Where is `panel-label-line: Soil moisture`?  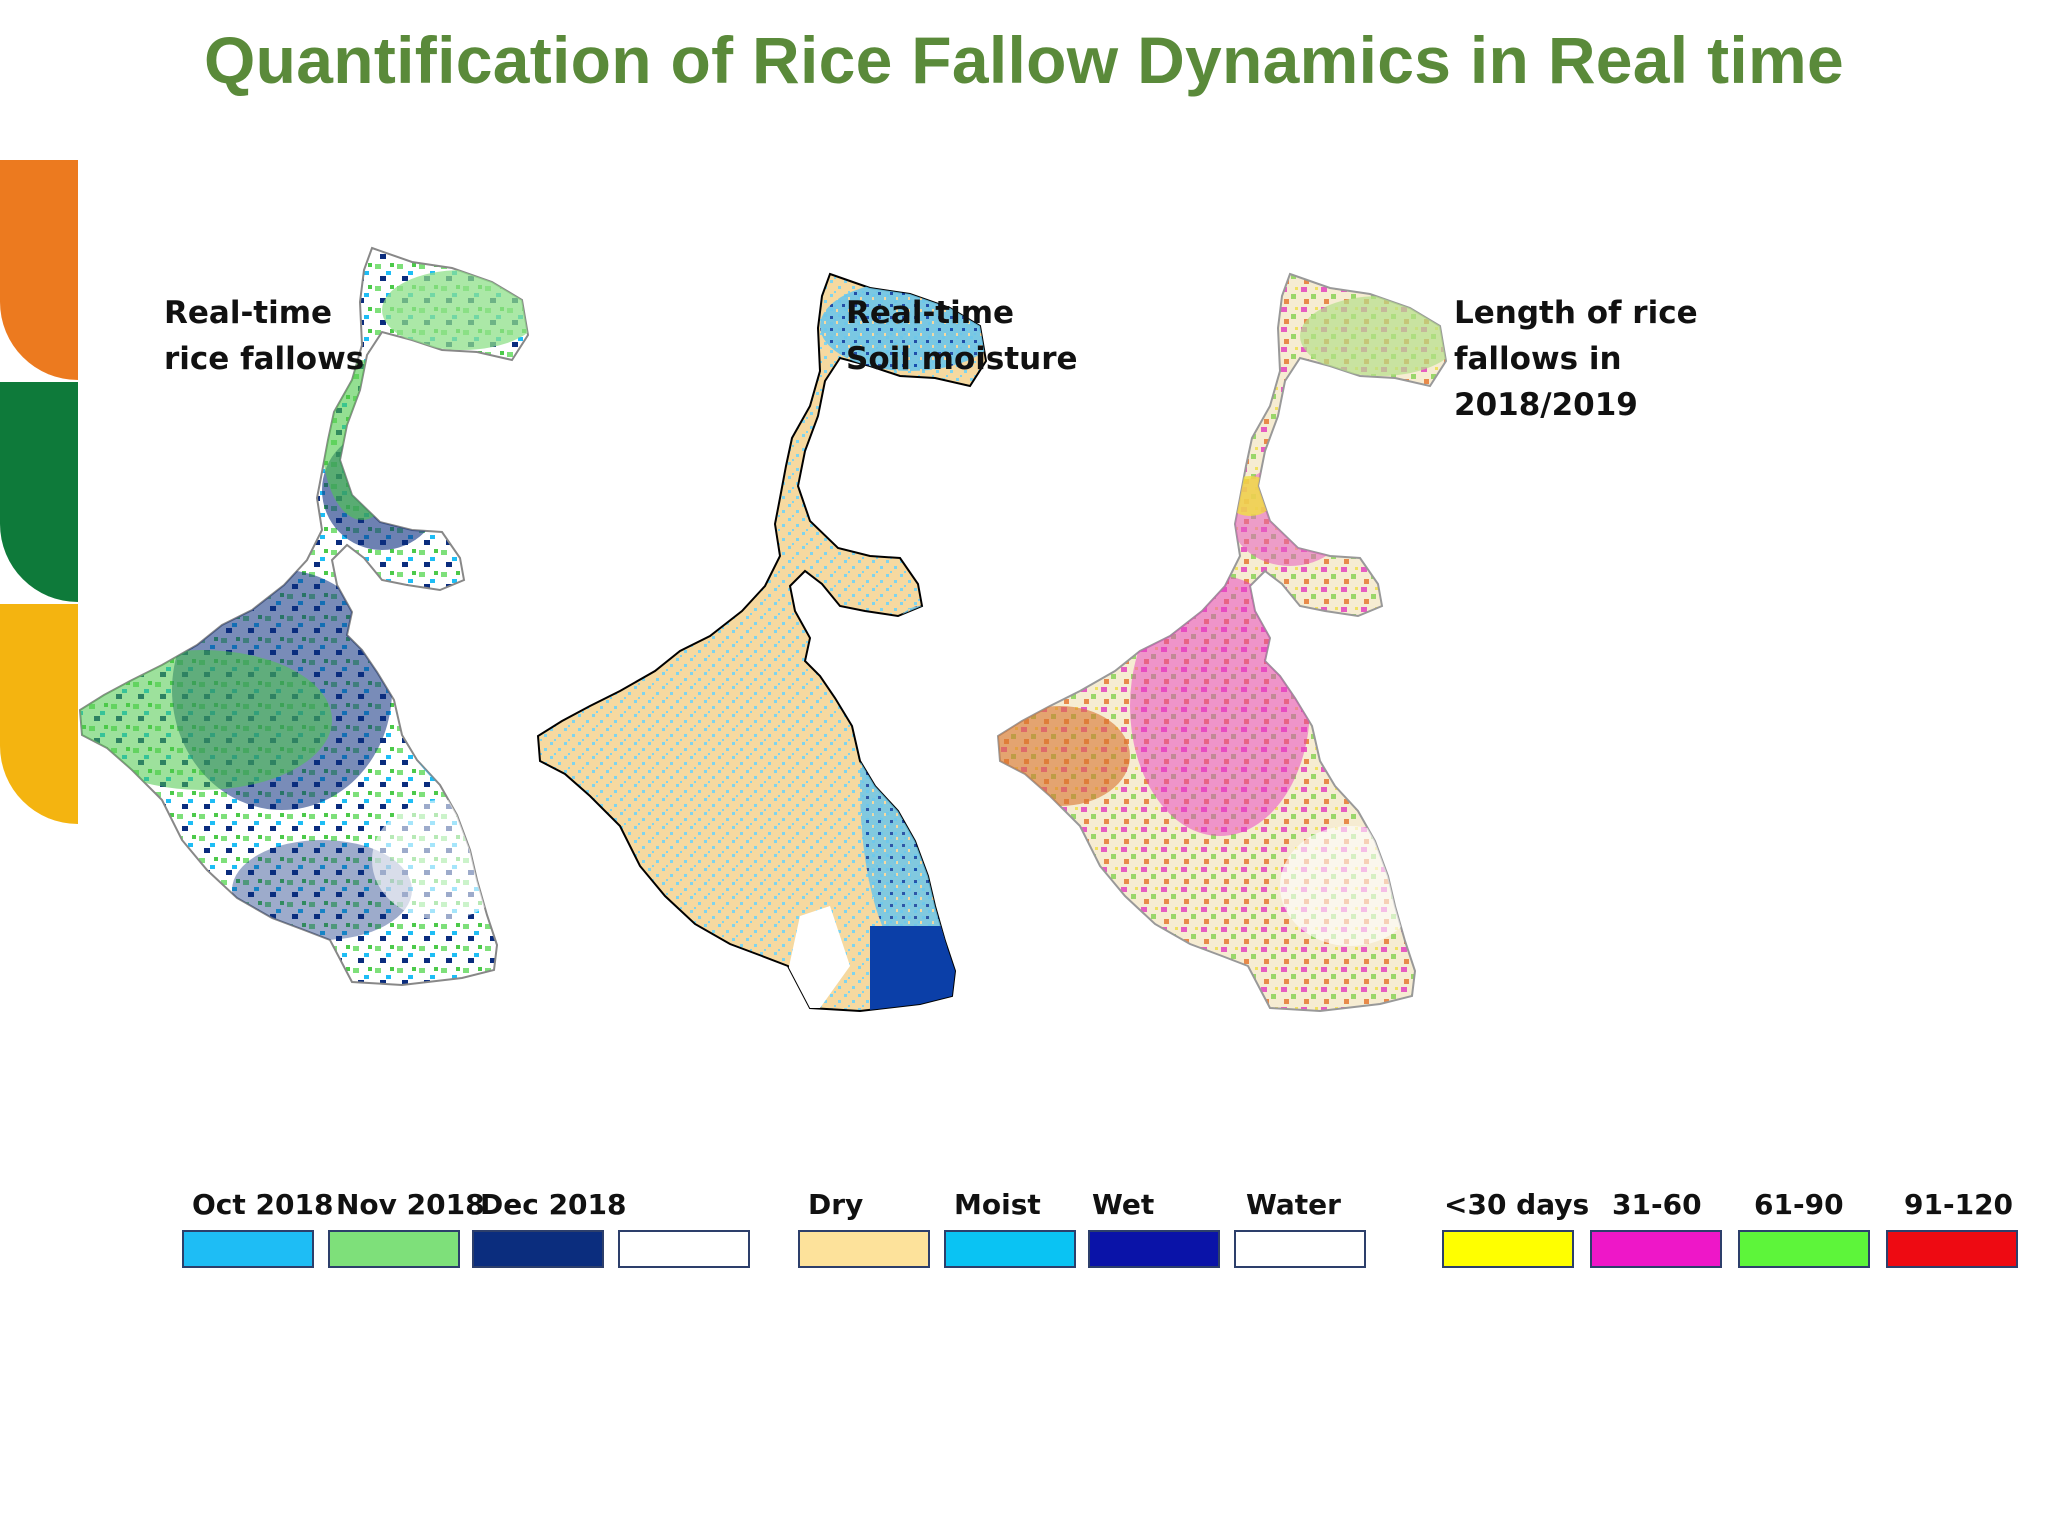
panel-label-line: Soil moisture is located at coordinates (962, 359).